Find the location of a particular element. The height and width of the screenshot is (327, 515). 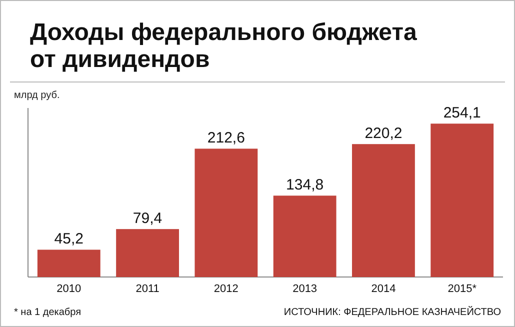

x-tick-label: 2012 is located at coordinates (226, 289).